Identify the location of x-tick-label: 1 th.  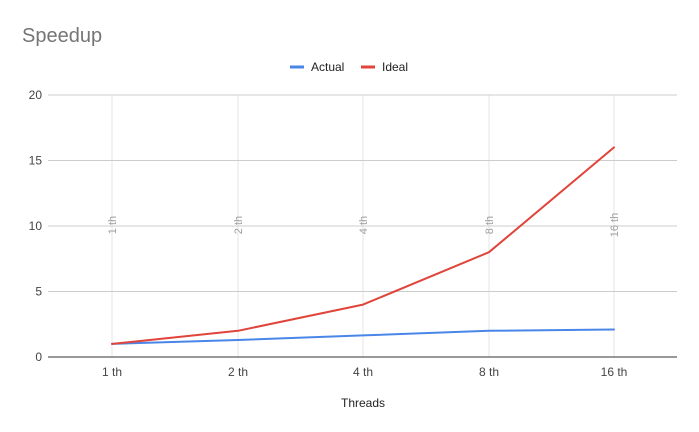
(112, 372).